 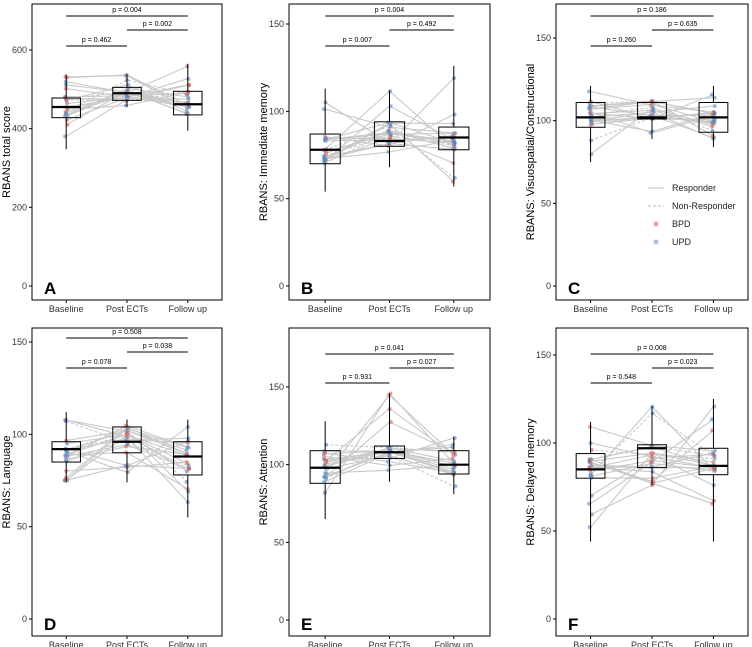 What do you see at coordinates (126, 332) in the screenshot?
I see `comparison-p-value: p = 0.508` at bounding box center [126, 332].